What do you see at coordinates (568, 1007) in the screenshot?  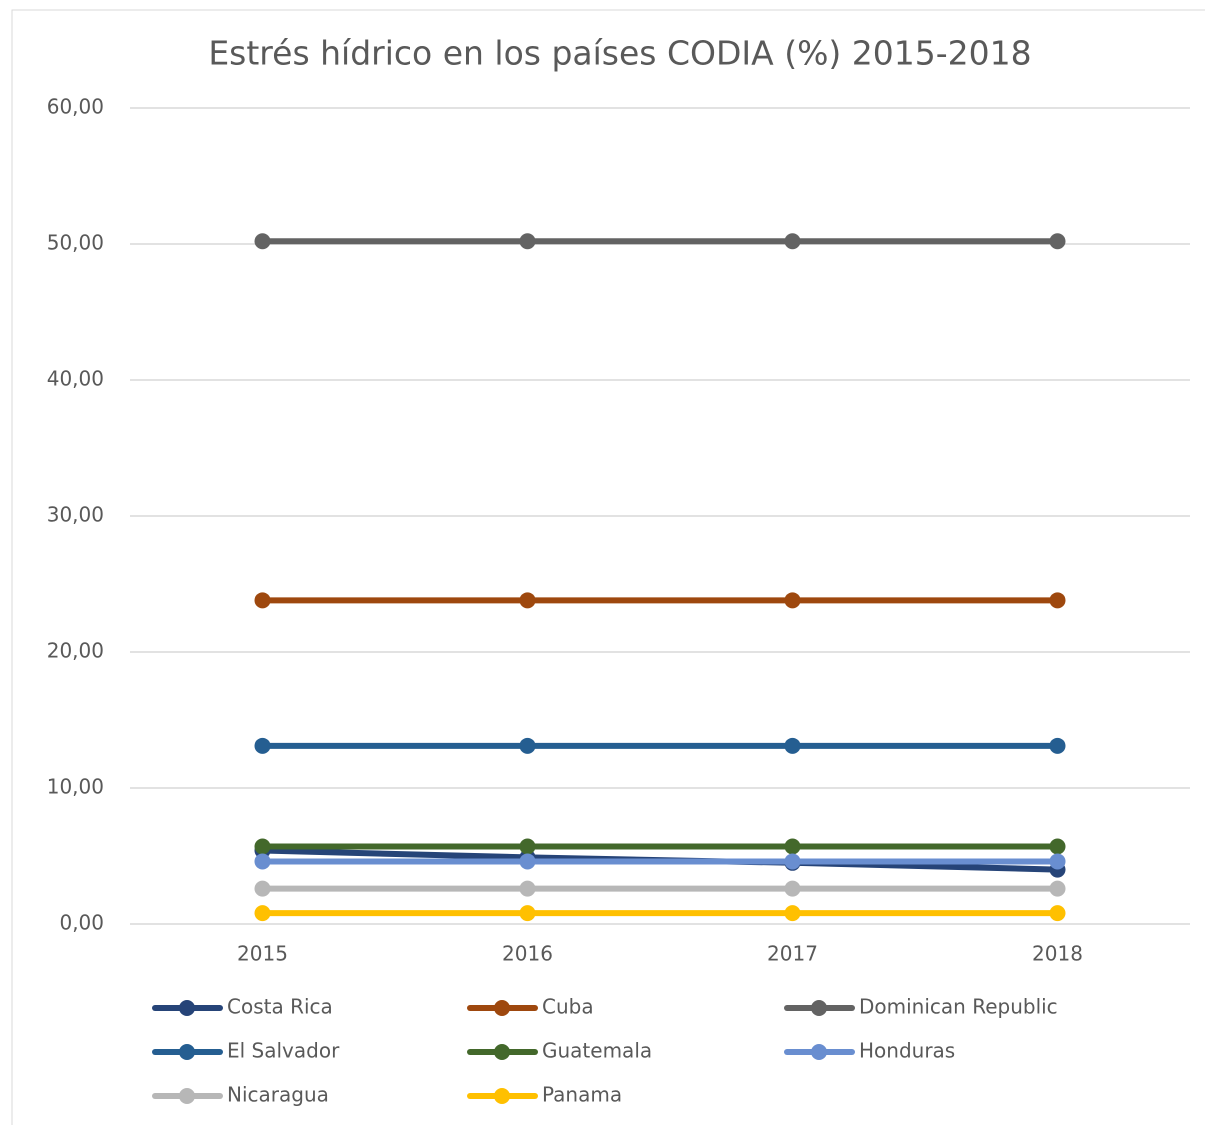 I see `legend-label: Cuba` at bounding box center [568, 1007].